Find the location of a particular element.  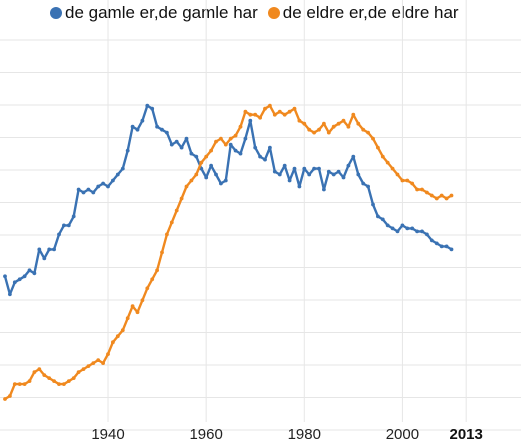

legend-item-series-2: de eldre er,de eldre har is located at coordinates (363, 13).